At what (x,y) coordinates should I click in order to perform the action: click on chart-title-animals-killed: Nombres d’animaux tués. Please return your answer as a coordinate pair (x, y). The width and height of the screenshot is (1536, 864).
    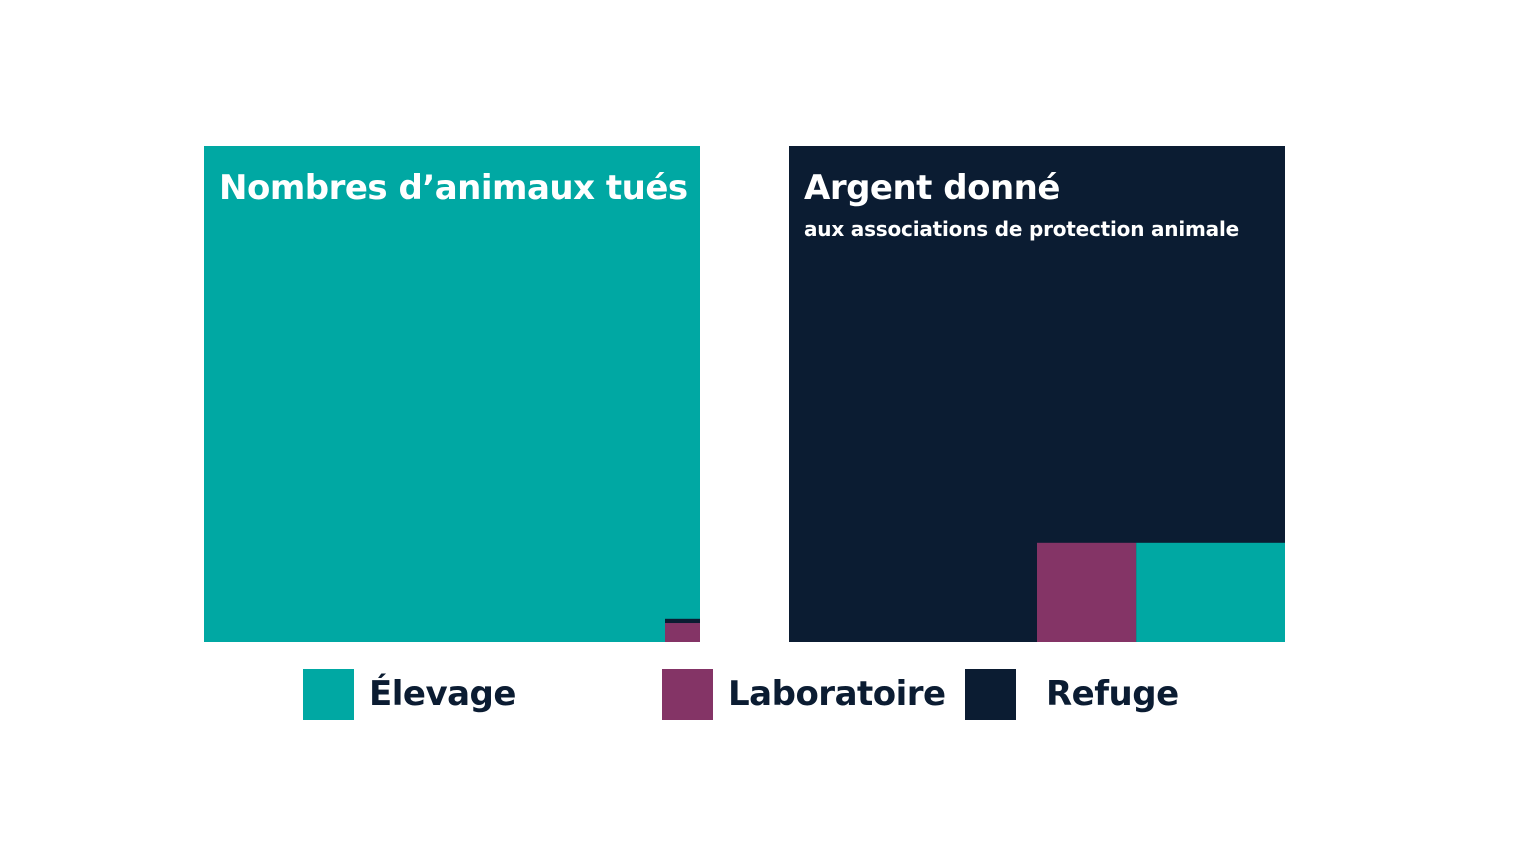
    Looking at the image, I should click on (453, 188).